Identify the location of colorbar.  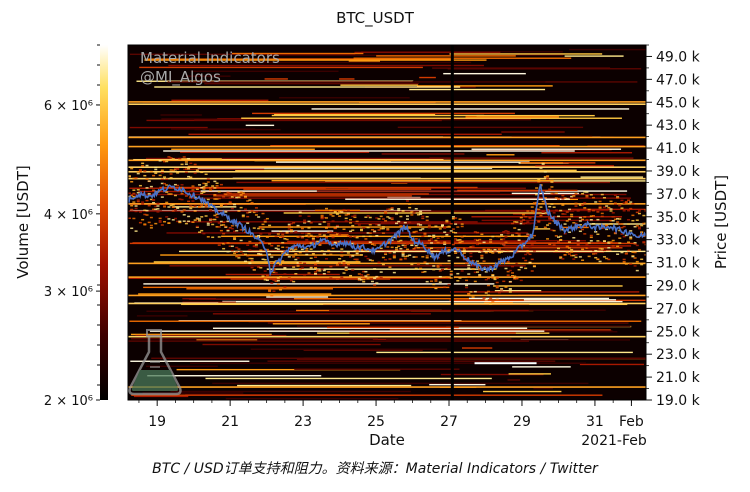
(104, 222).